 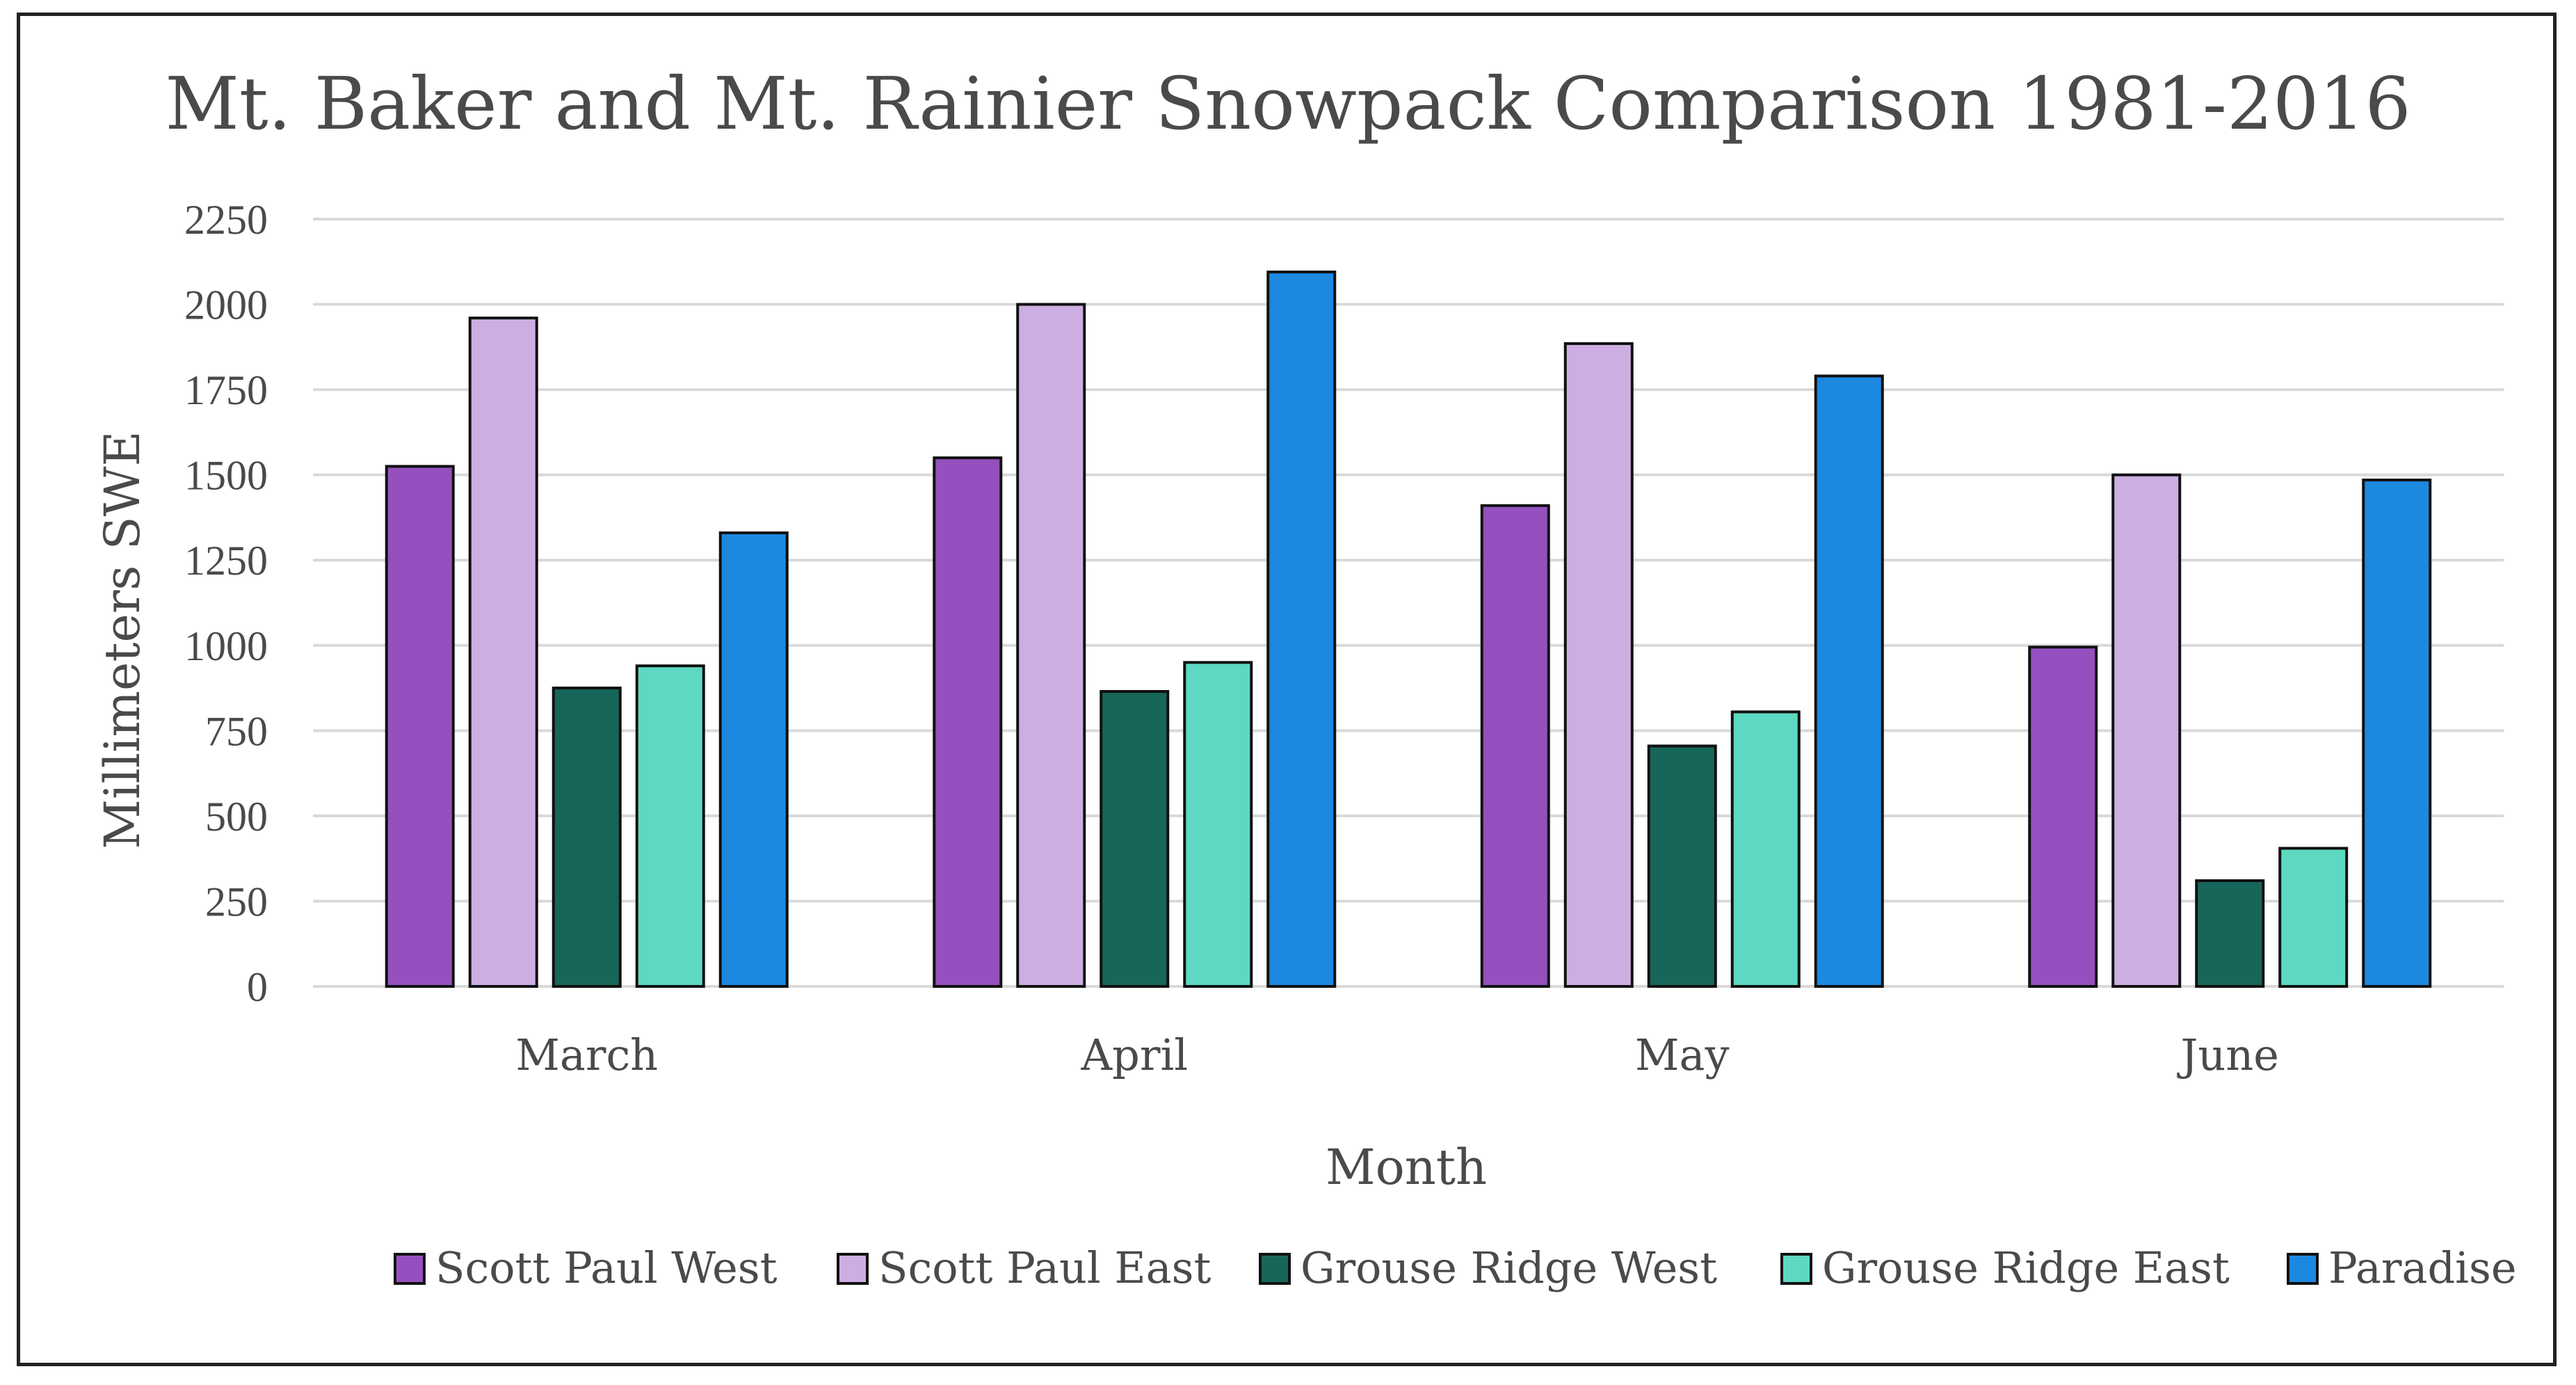 I want to click on y-tick-label: 500, so click(x=236, y=817).